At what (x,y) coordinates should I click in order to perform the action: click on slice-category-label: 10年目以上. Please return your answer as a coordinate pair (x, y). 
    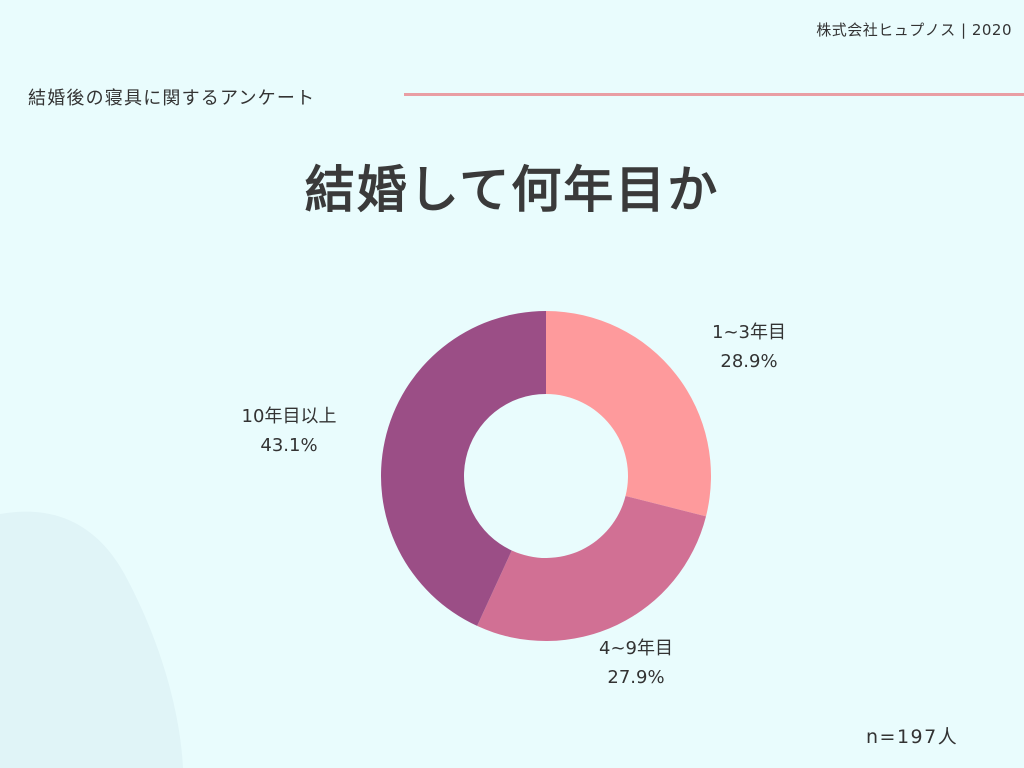
    Looking at the image, I should click on (289, 416).